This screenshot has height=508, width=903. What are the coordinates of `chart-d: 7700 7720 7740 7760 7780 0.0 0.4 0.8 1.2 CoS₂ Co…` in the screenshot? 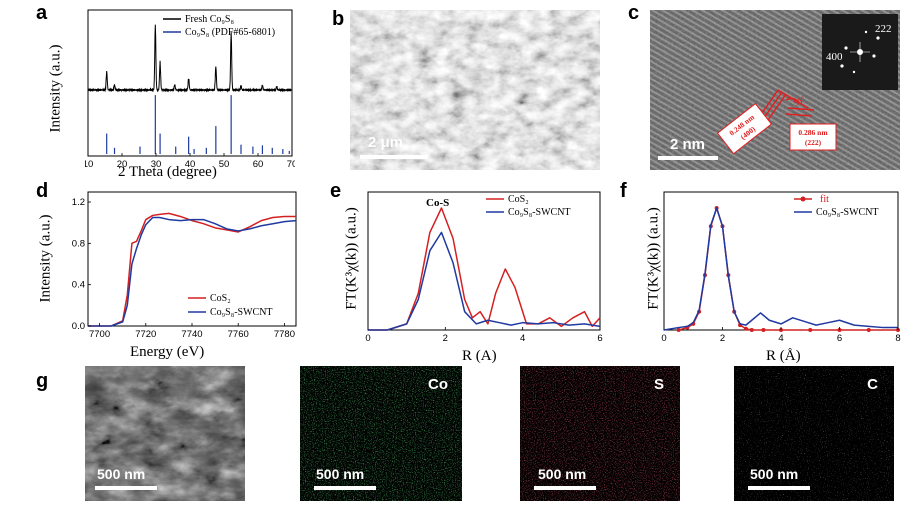 It's located at (184, 265).